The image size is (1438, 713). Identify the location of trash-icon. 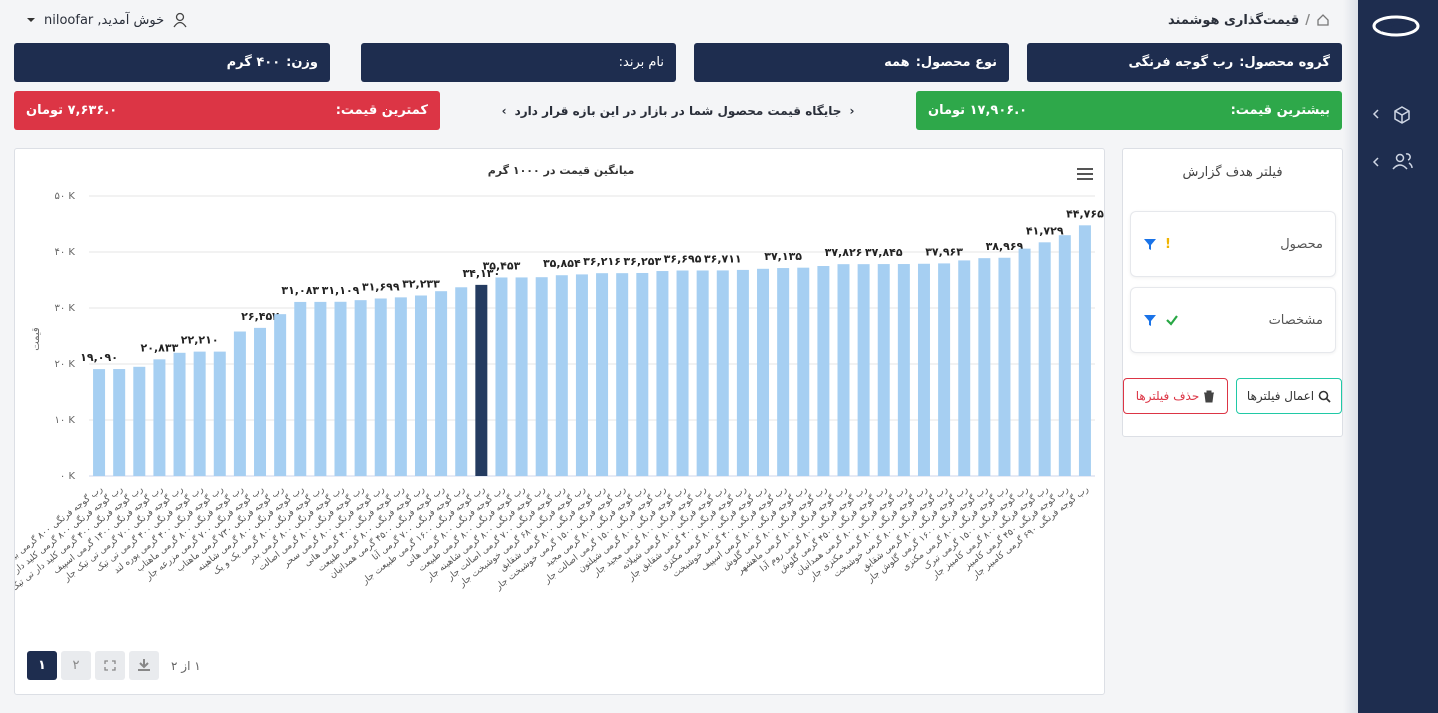
(1209, 396).